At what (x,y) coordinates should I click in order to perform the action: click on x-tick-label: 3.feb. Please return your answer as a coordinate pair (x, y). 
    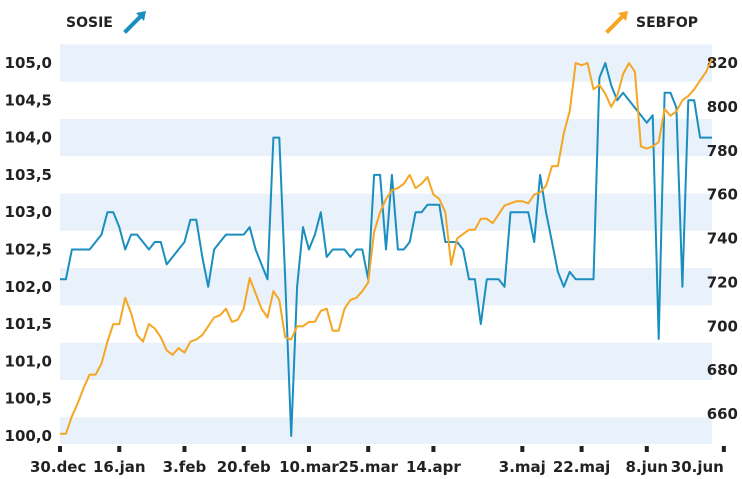
    Looking at the image, I should click on (185, 467).